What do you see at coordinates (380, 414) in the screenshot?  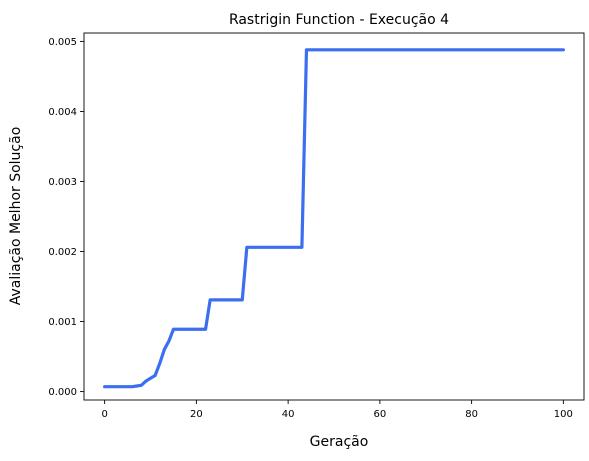 I see `x-tick-label-3: 60` at bounding box center [380, 414].